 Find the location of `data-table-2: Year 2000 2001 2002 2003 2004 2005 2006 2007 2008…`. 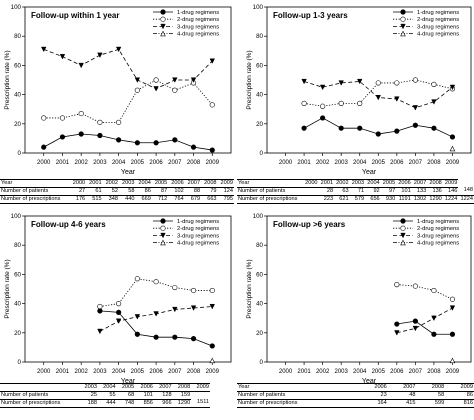

data-table-2: Year 2000 2001 2002 2003 2004 2005 2006 2007 2008… is located at coordinates (355, 191).